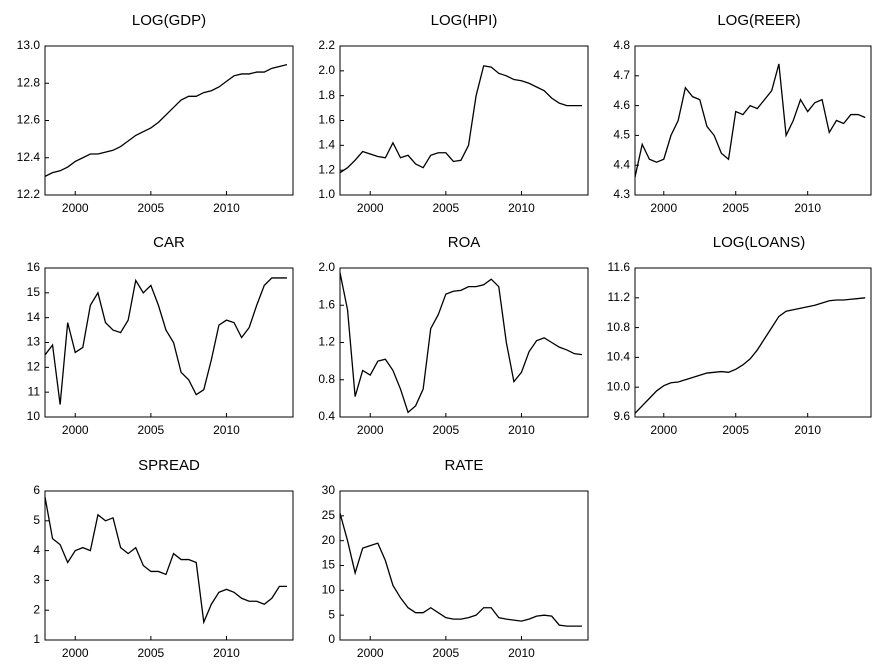 This screenshot has height=665, width=872. What do you see at coordinates (326, 416) in the screenshot?
I see `y-tick-label: 0.4` at bounding box center [326, 416].